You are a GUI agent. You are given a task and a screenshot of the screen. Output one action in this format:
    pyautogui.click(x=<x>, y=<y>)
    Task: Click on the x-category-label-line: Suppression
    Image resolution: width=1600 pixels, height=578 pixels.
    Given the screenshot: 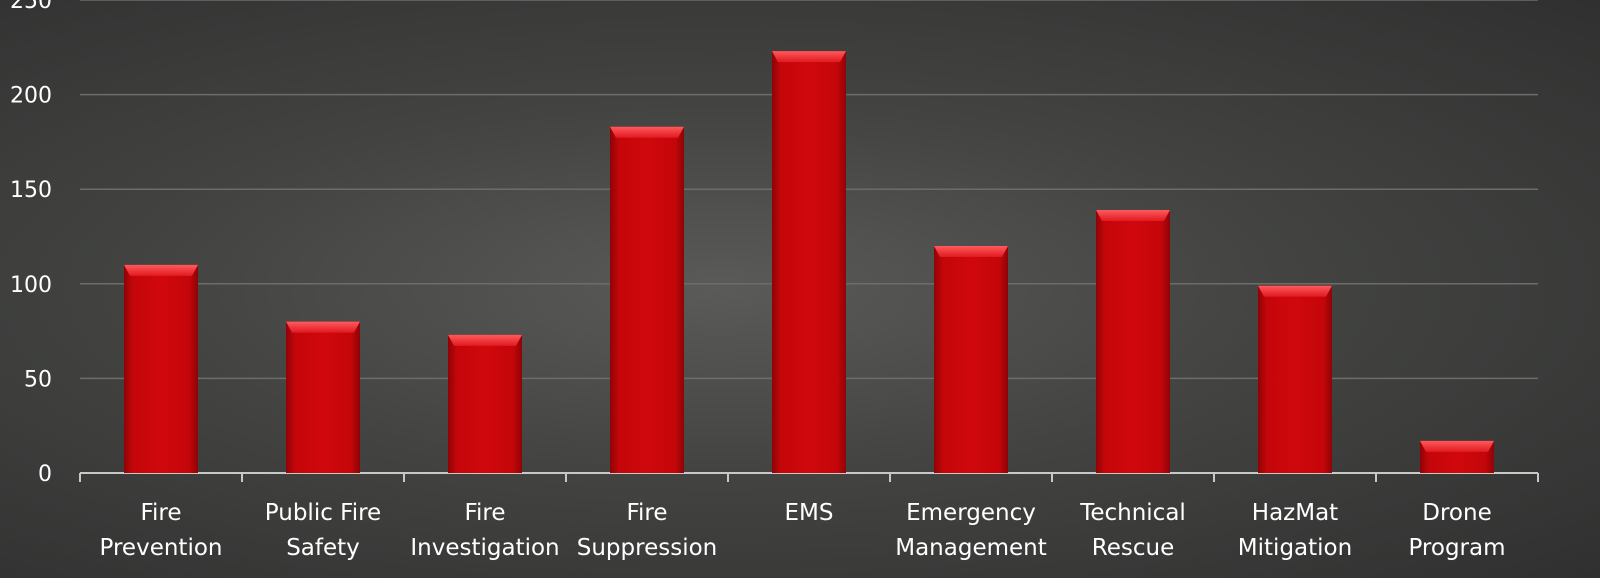 What is the action you would take?
    pyautogui.click(x=647, y=548)
    